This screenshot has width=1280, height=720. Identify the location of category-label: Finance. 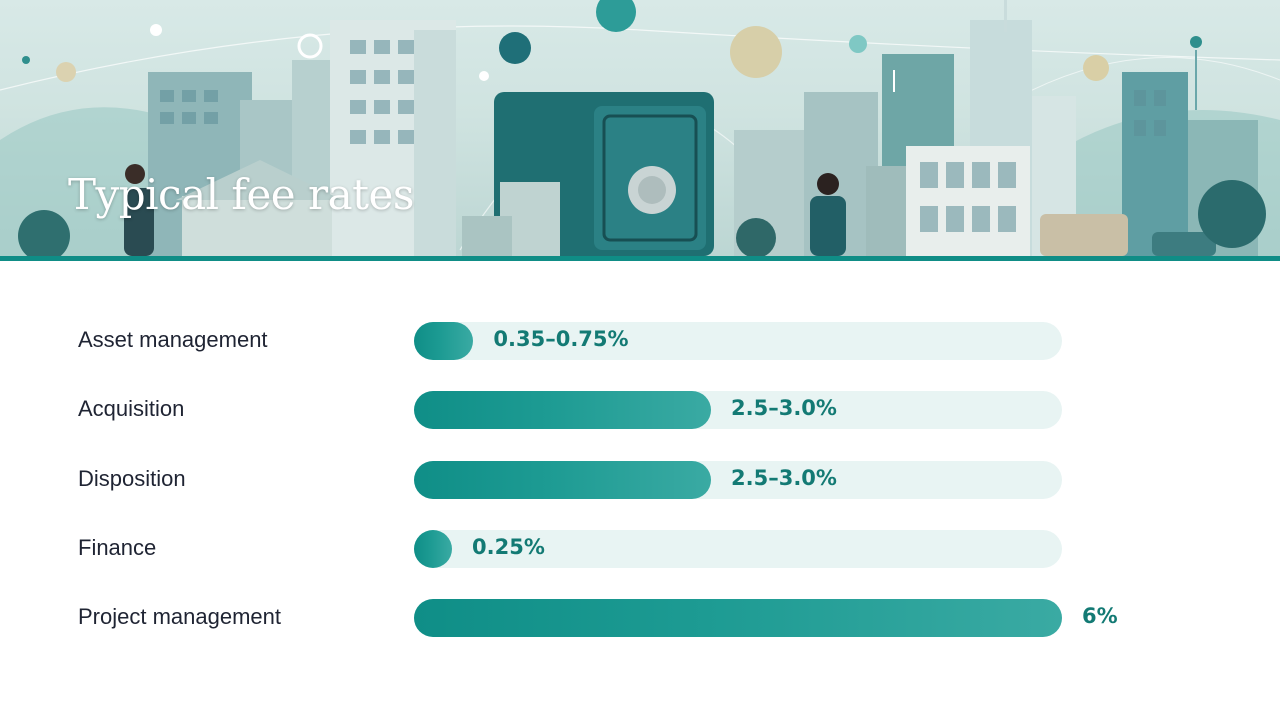
(117, 547).